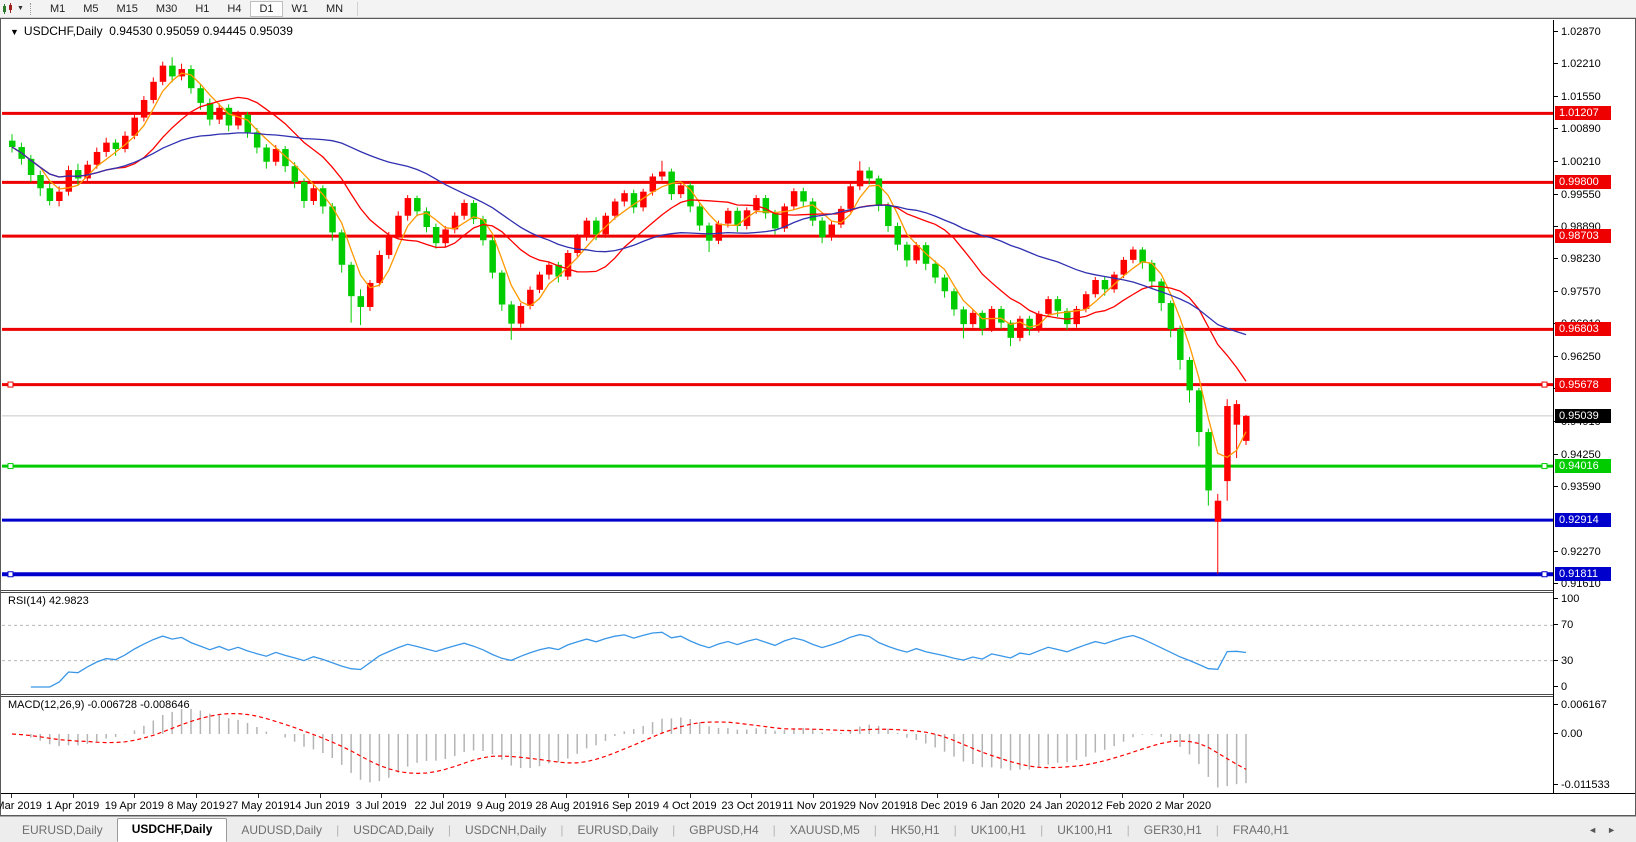 The width and height of the screenshot is (1636, 842). Describe the element at coordinates (824, 830) in the screenshot. I see `chart-tab-xauusd-m5: XAUUSD,M5` at that location.